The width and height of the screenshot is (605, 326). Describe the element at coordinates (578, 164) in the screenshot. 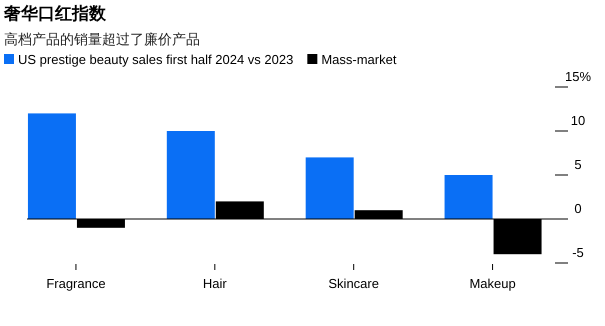

I see `y-tick-label: 5` at that location.